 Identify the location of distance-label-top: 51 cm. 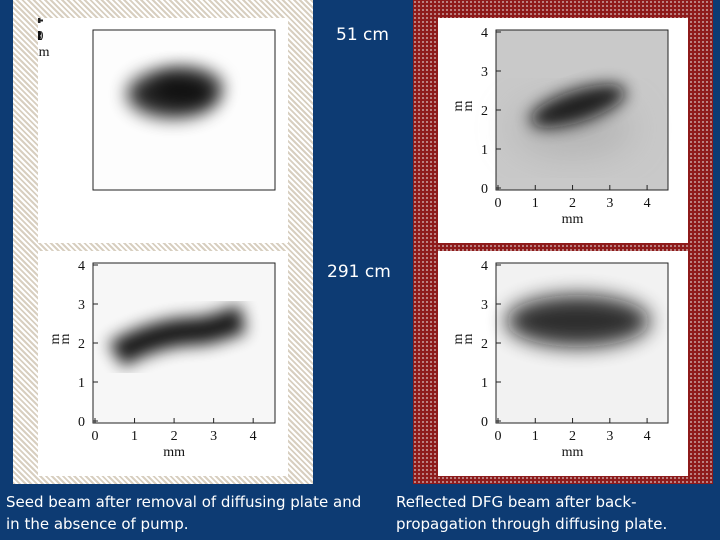
(362, 35).